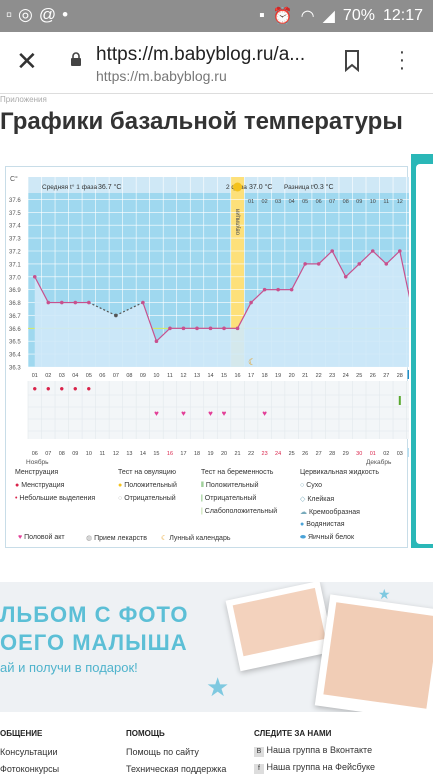 The image size is (433, 774). I want to click on legend-ovul-positive-label: Положительный, so click(150, 485).